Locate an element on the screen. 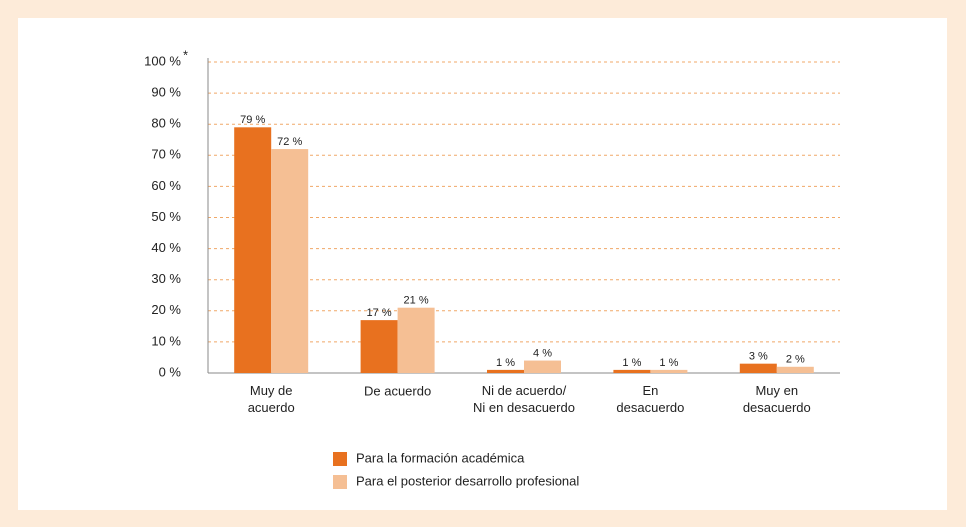 The image size is (966, 527). value-label: 21 % is located at coordinates (416, 301).